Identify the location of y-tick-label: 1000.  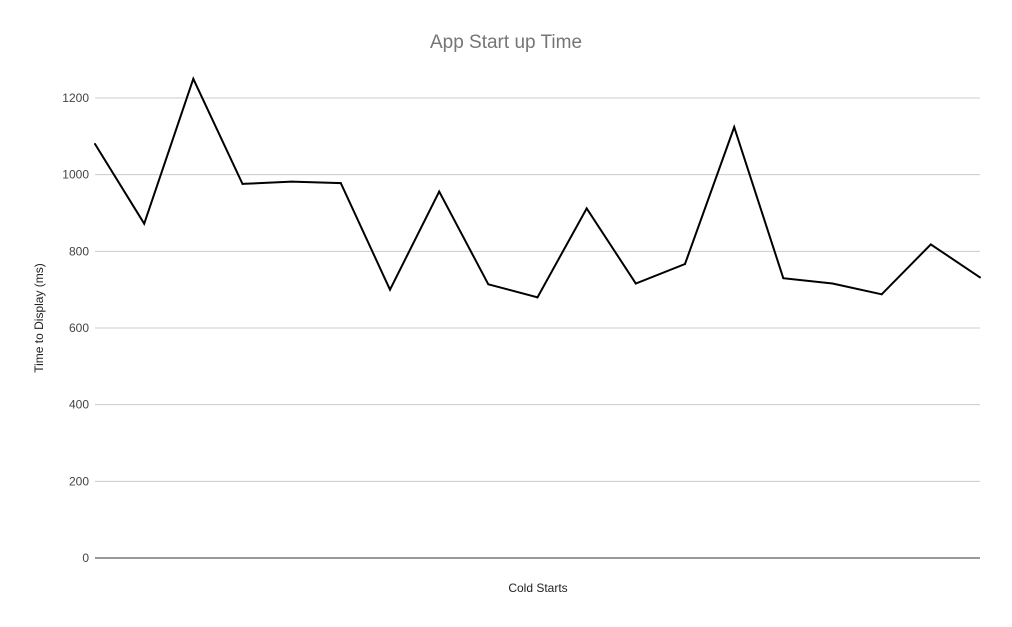
(75, 175).